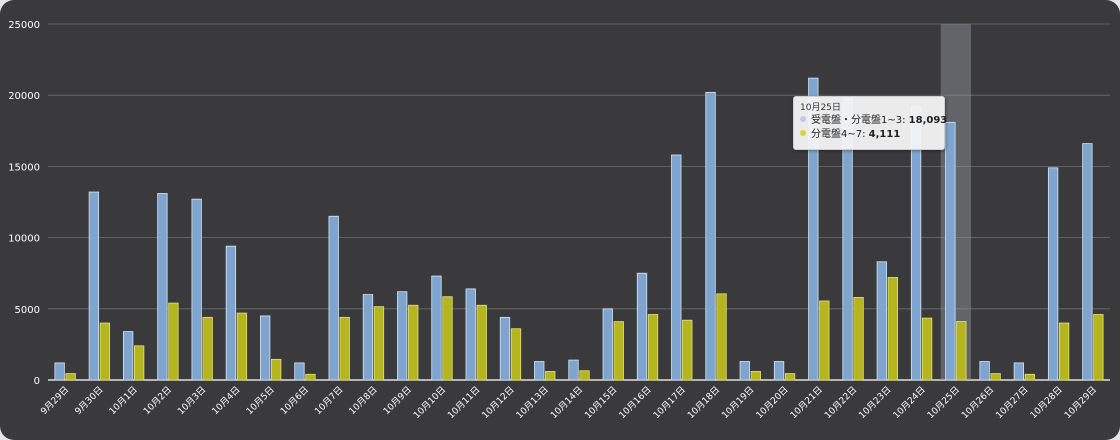  I want to click on tooltip-row-series-2: 分電盤4~7: 4,111, so click(869, 135).